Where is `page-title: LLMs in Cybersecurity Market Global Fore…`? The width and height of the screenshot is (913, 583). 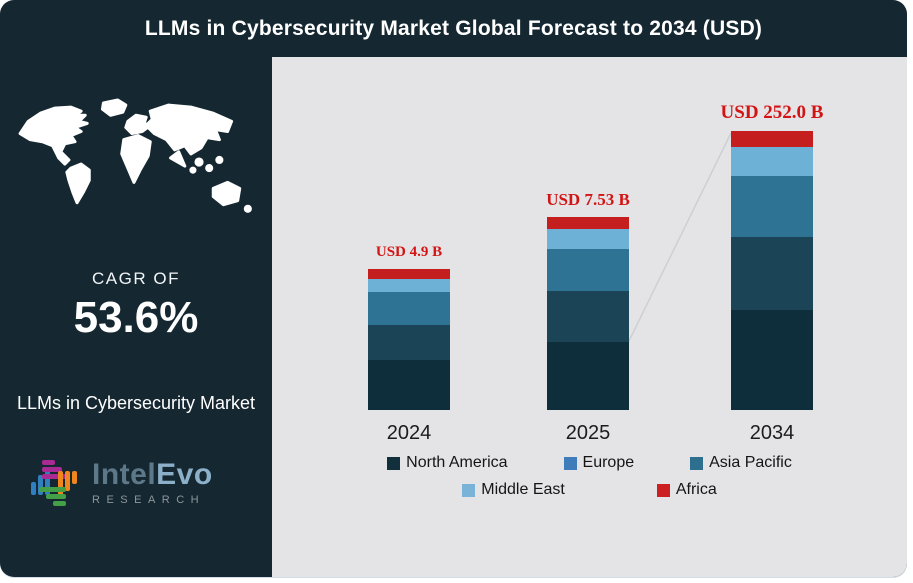 page-title: LLMs in Cybersecurity Market Global Fore… is located at coordinates (453, 28).